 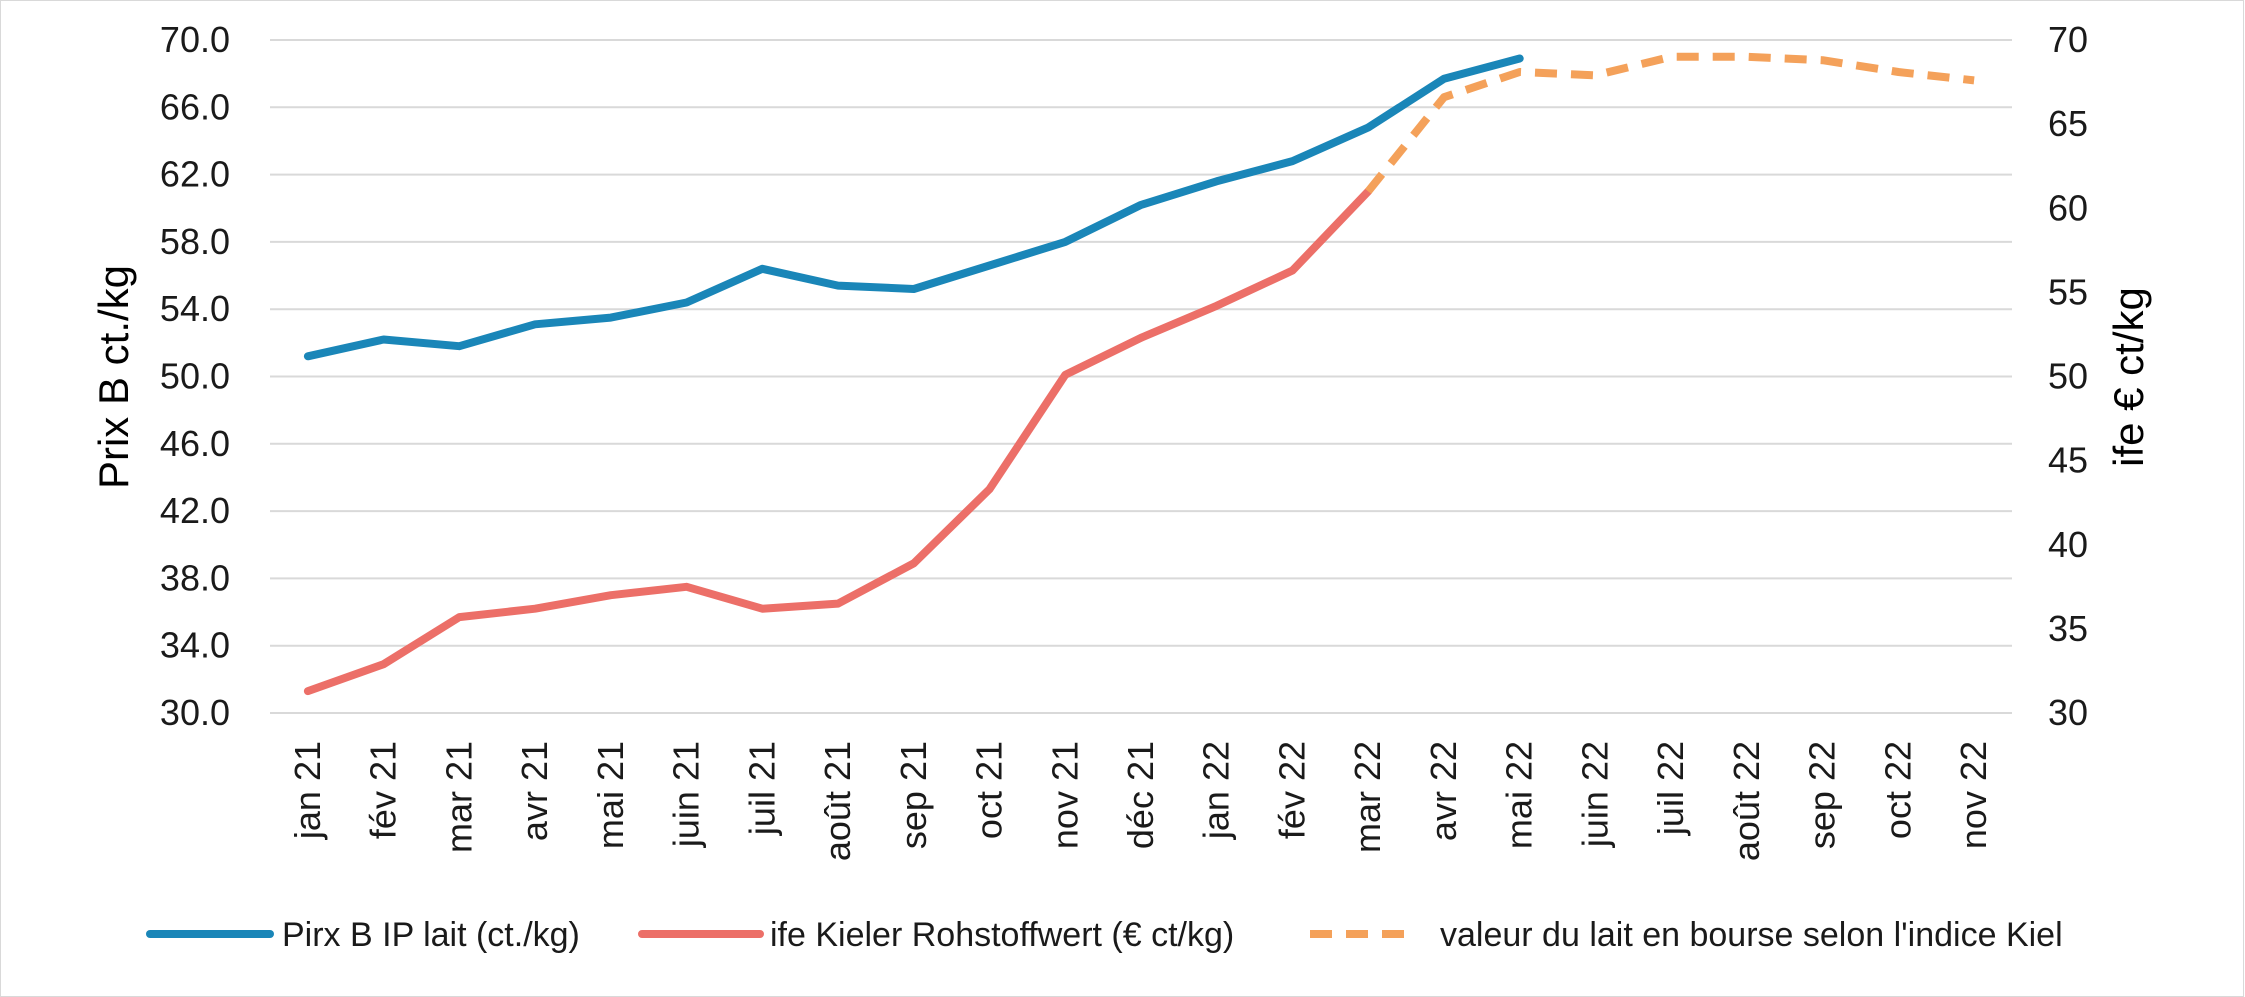 I want to click on left-tick-label: 46.0, so click(x=195, y=443).